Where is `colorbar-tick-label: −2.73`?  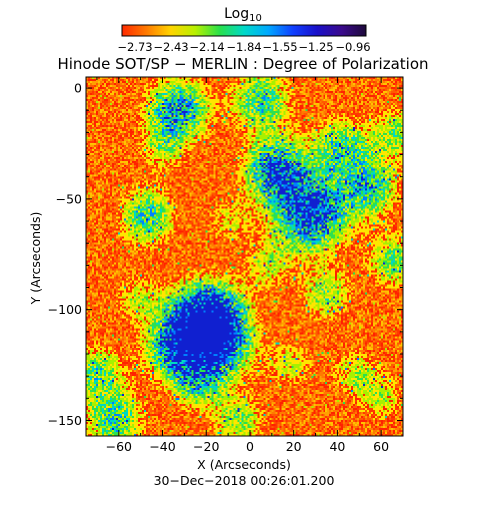 colorbar-tick-label: −2.73 is located at coordinates (134, 47).